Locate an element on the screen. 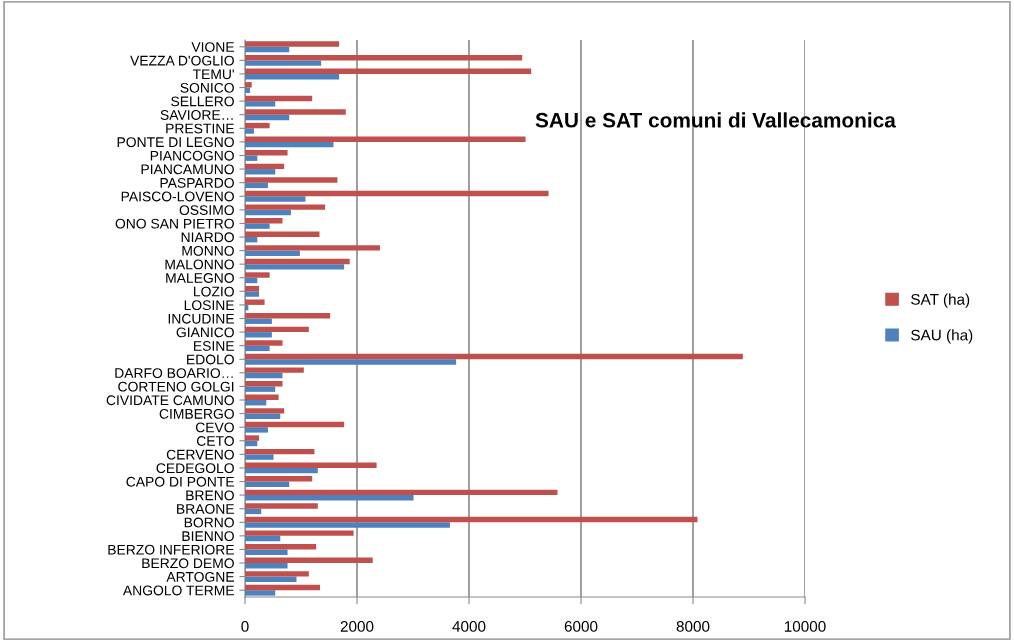 The image size is (1014, 641). x-tick-label: 2000 is located at coordinates (357, 626).